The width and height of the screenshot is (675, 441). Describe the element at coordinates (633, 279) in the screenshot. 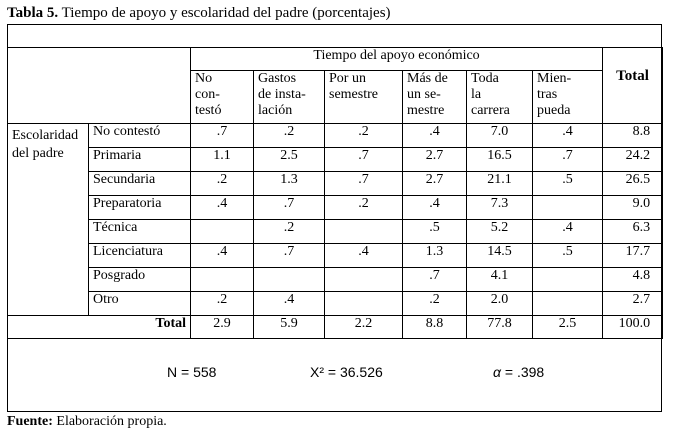

I see `row-total-cell: 4.8` at that location.